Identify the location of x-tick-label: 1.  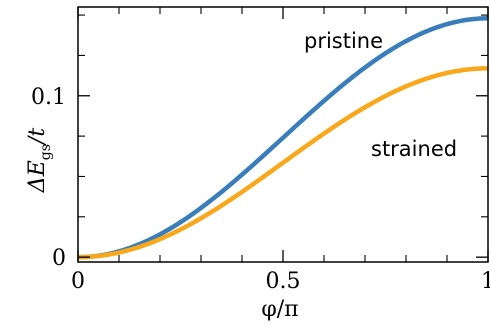
(485, 281).